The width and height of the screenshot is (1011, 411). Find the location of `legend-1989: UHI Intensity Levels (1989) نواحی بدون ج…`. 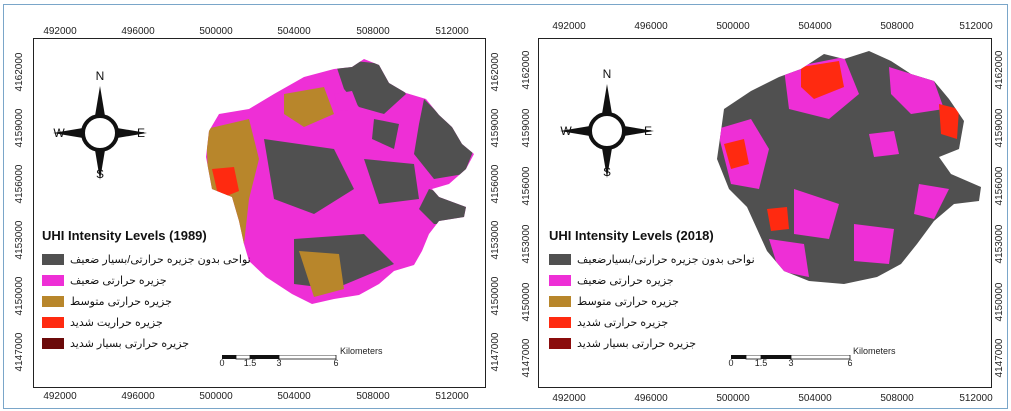

legend-1989: UHI Intensity Levels (1989) نواحی بدون ج… is located at coordinates (146, 291).